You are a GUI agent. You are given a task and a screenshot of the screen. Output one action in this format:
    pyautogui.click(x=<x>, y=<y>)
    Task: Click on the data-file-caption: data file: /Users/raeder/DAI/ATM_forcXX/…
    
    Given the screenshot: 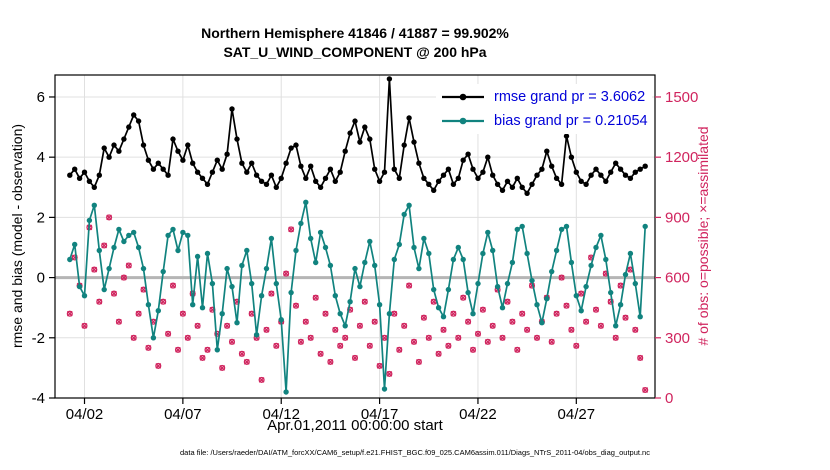 What is the action you would take?
    pyautogui.click(x=415, y=452)
    